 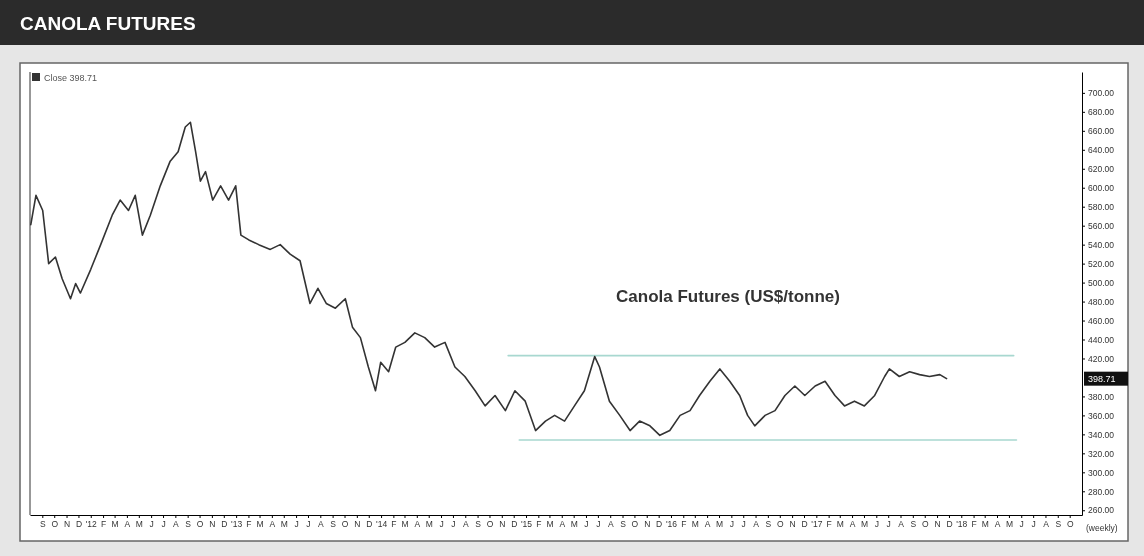 I want to click on y-tick-label: 540.00, so click(x=1101, y=244).